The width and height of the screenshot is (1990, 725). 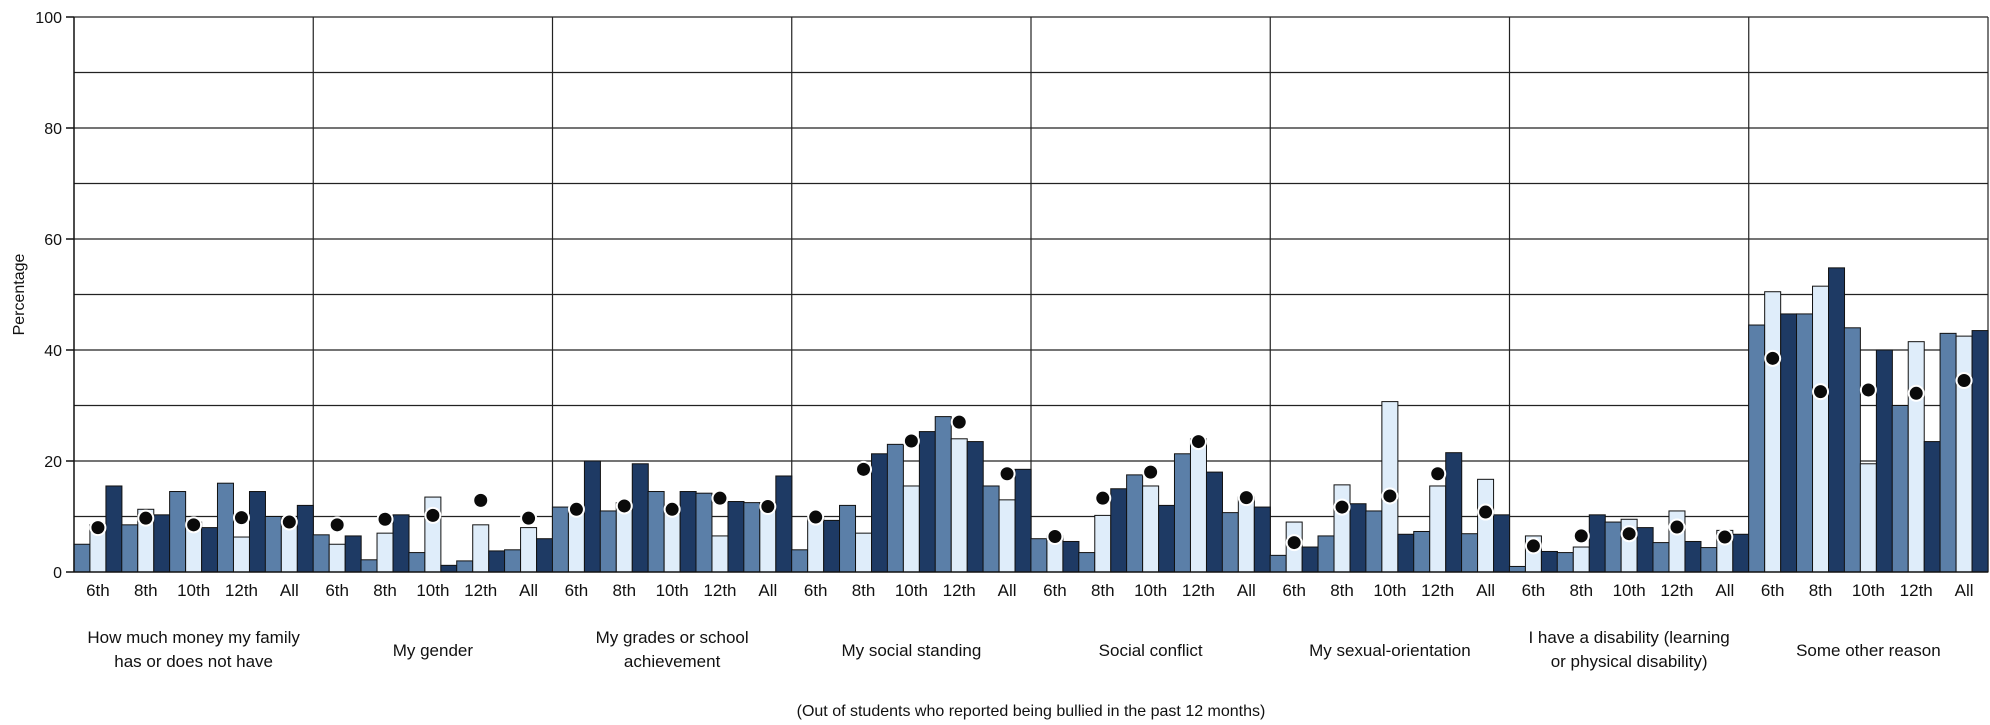 I want to click on group-label-line: achievement, so click(x=672, y=661).